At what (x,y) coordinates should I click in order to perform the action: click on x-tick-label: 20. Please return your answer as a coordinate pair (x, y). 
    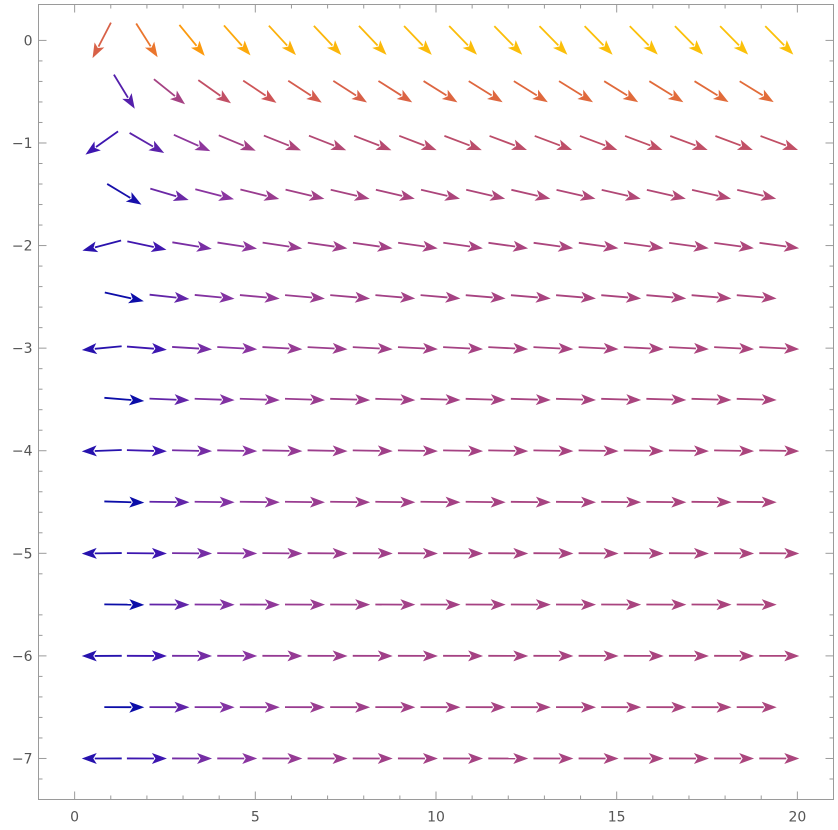
    Looking at the image, I should click on (797, 818).